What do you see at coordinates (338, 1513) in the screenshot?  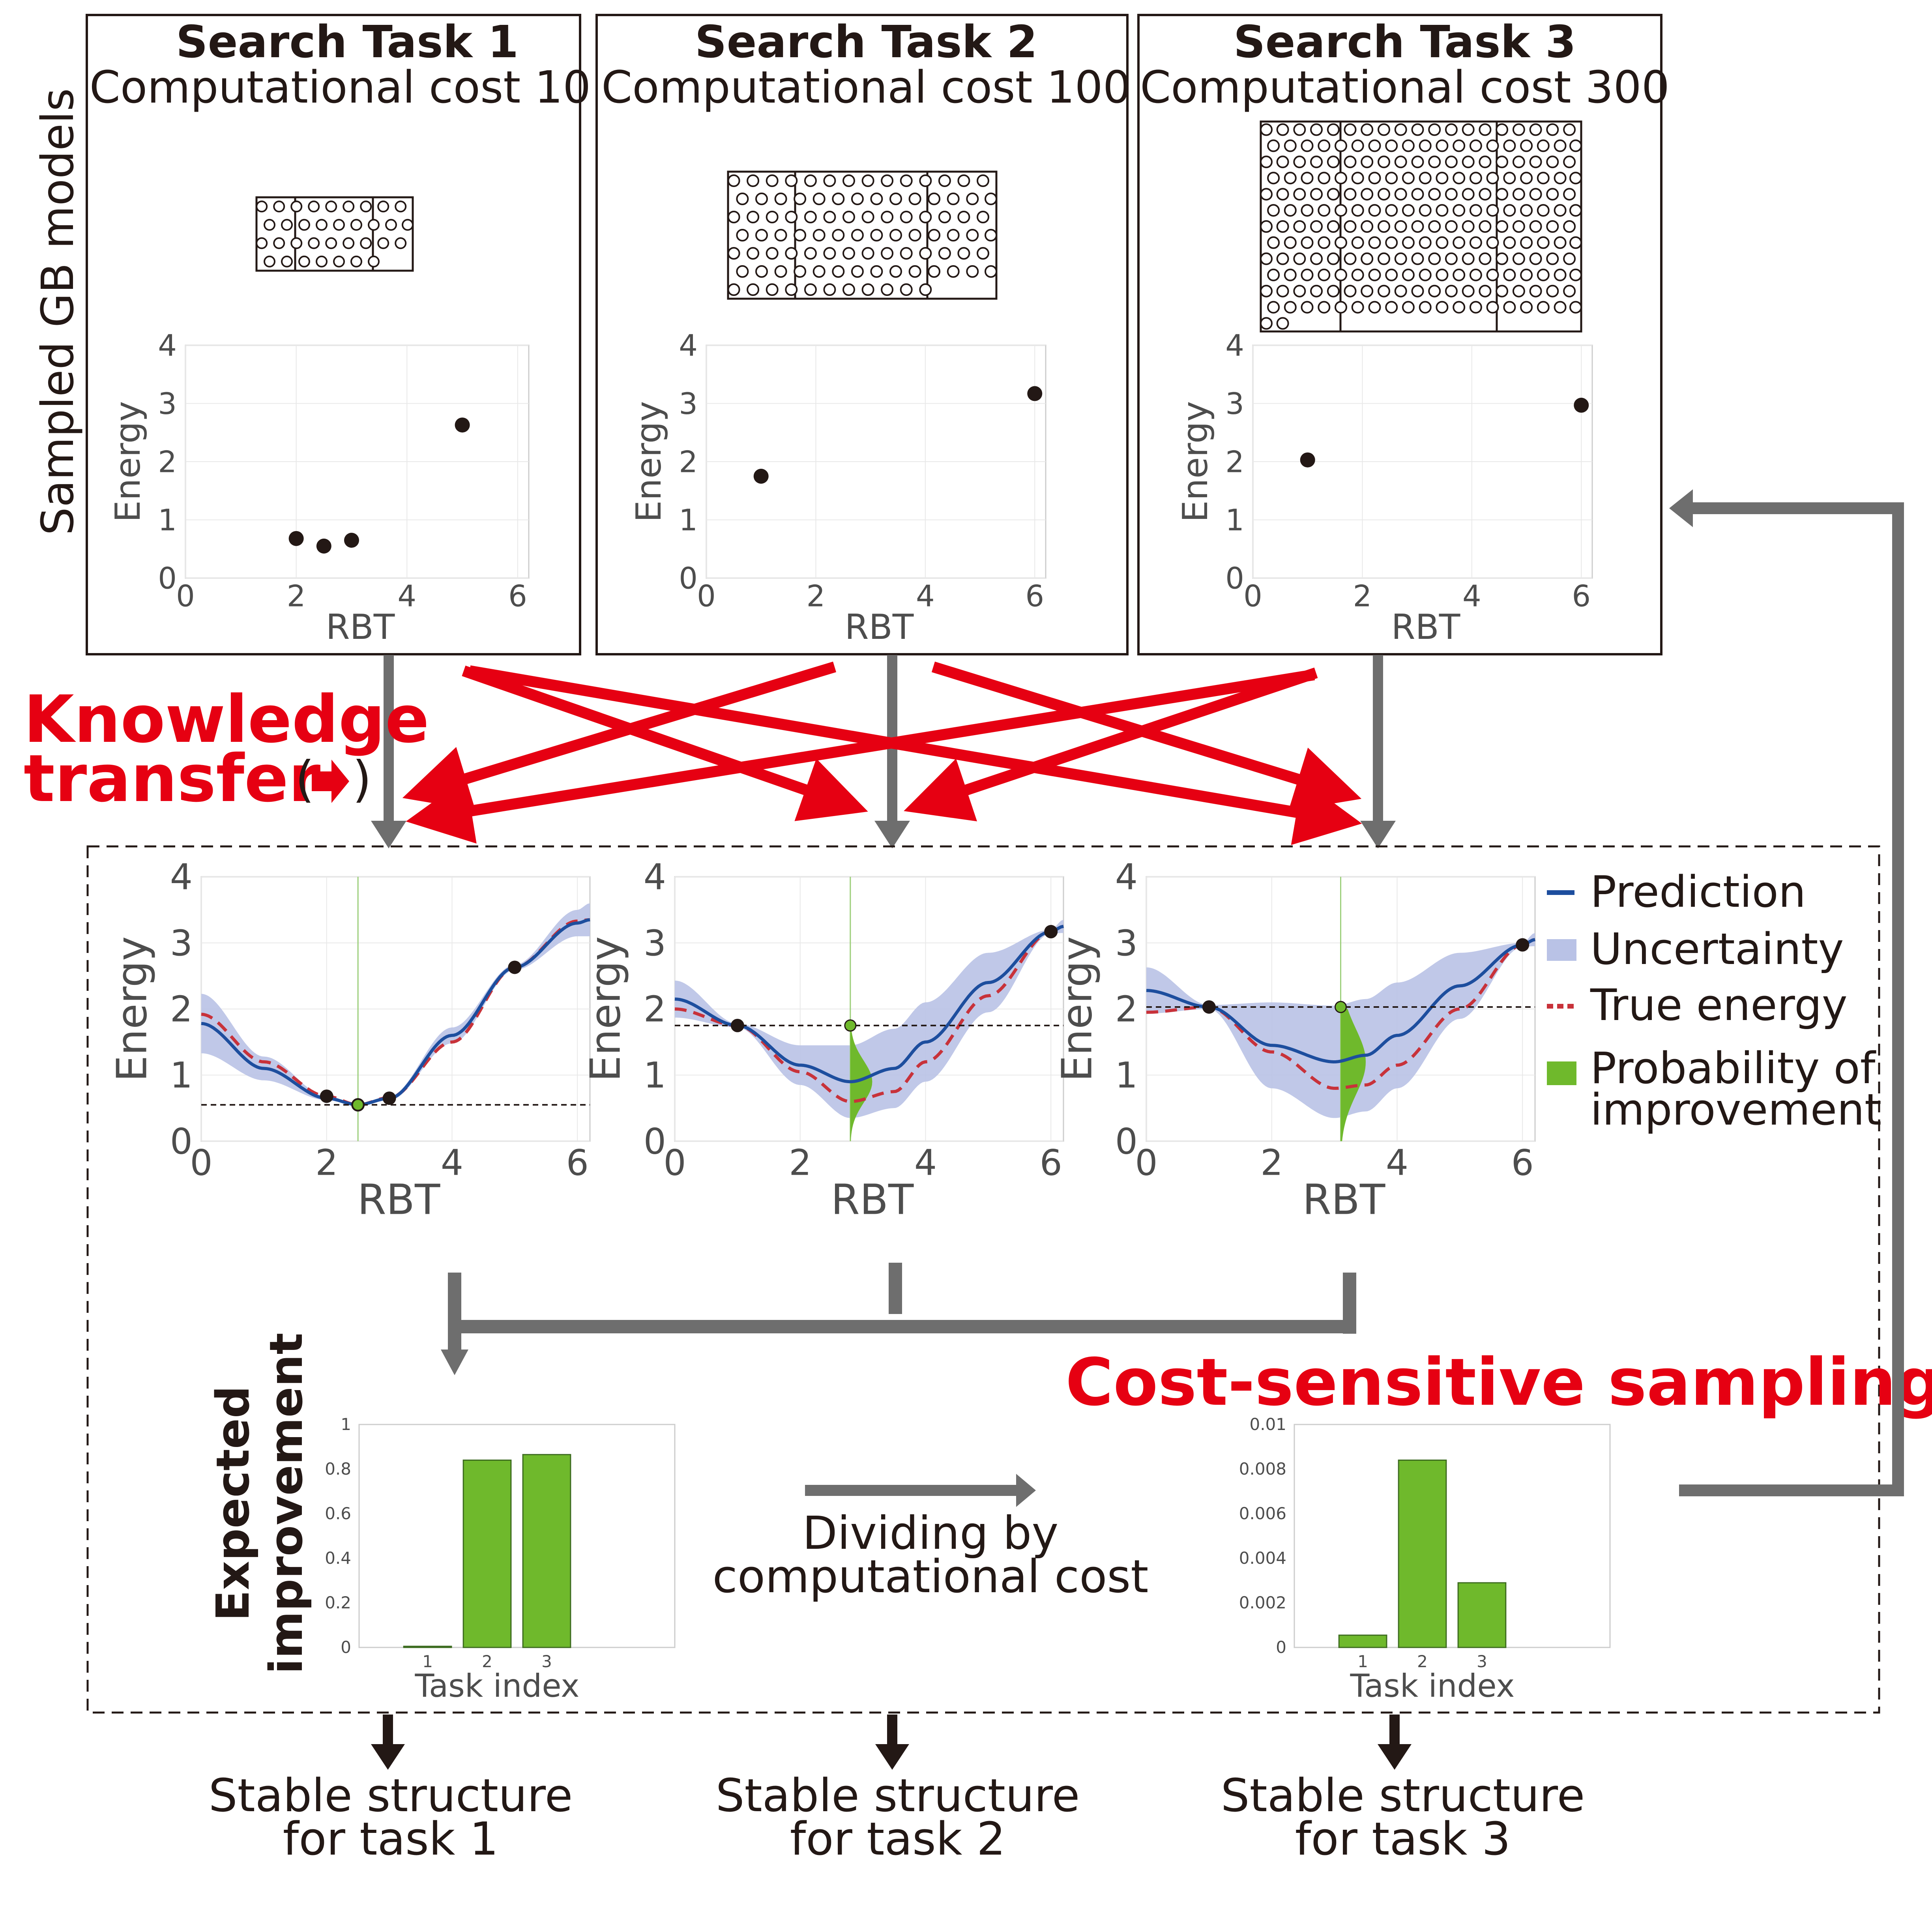 I see `y-tick-label: 0.6` at bounding box center [338, 1513].